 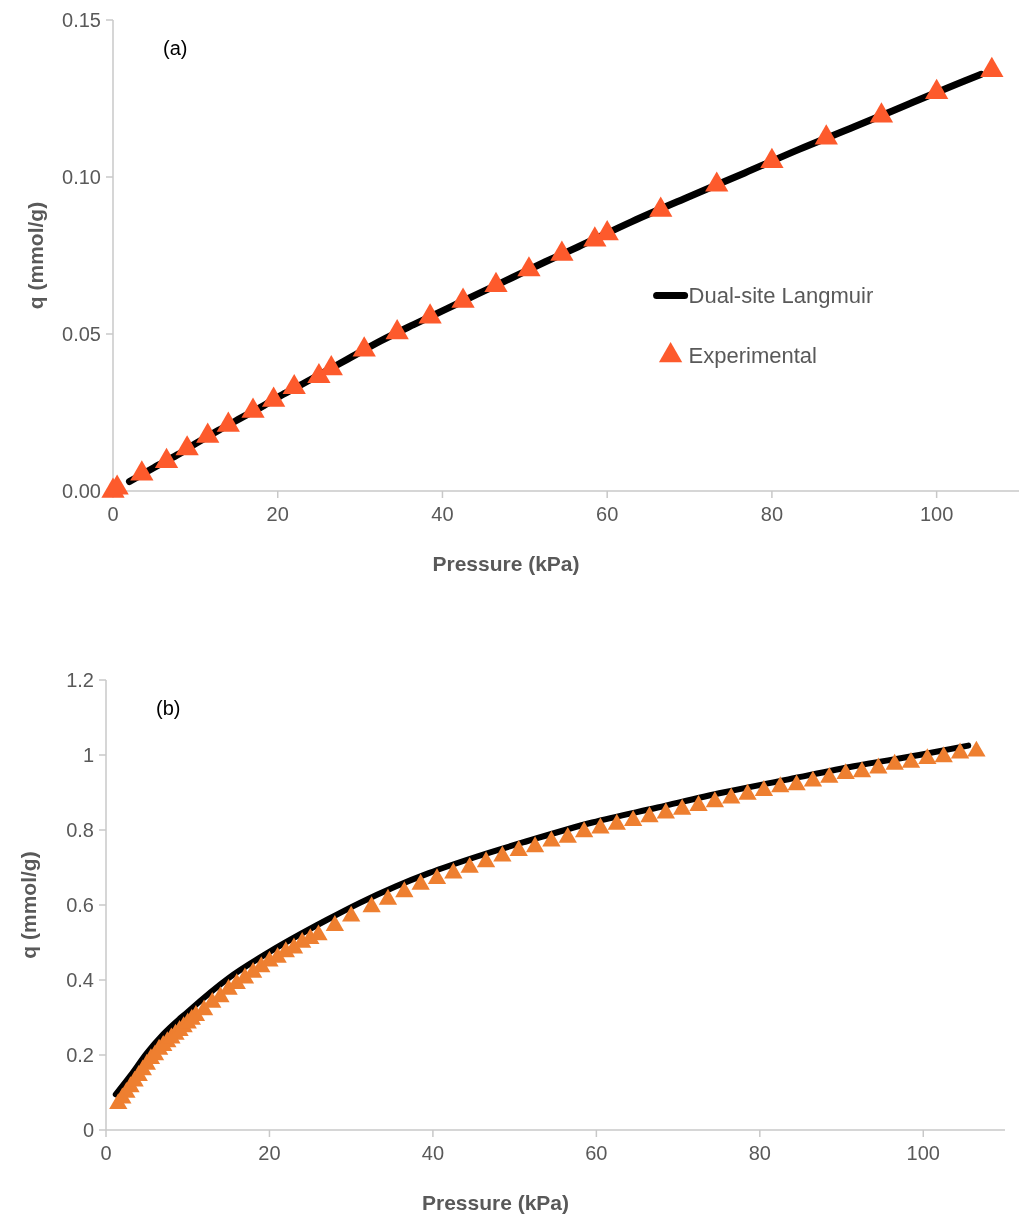 What do you see at coordinates (175, 48) in the screenshot?
I see `annotation: (a)` at bounding box center [175, 48].